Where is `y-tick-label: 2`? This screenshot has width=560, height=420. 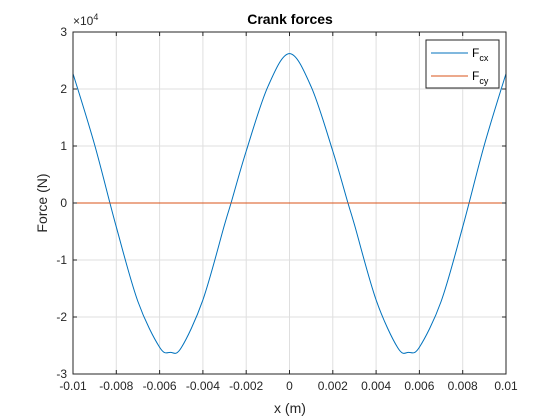 y-tick-label: 2 is located at coordinates (63, 89).